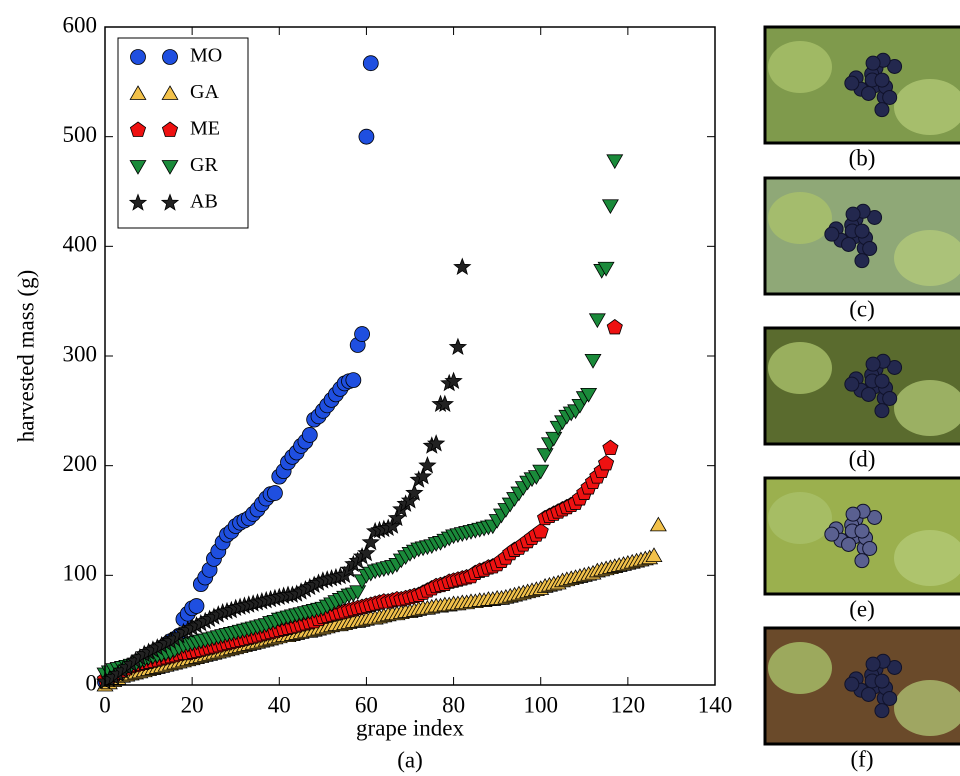  What do you see at coordinates (204, 165) in the screenshot?
I see `legend-label: GR` at bounding box center [204, 165].